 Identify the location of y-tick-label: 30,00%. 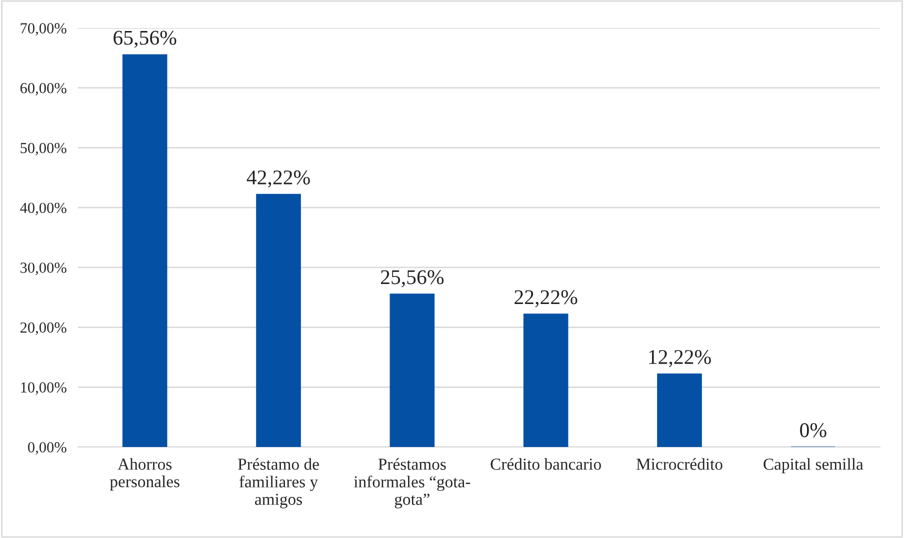
(43, 269).